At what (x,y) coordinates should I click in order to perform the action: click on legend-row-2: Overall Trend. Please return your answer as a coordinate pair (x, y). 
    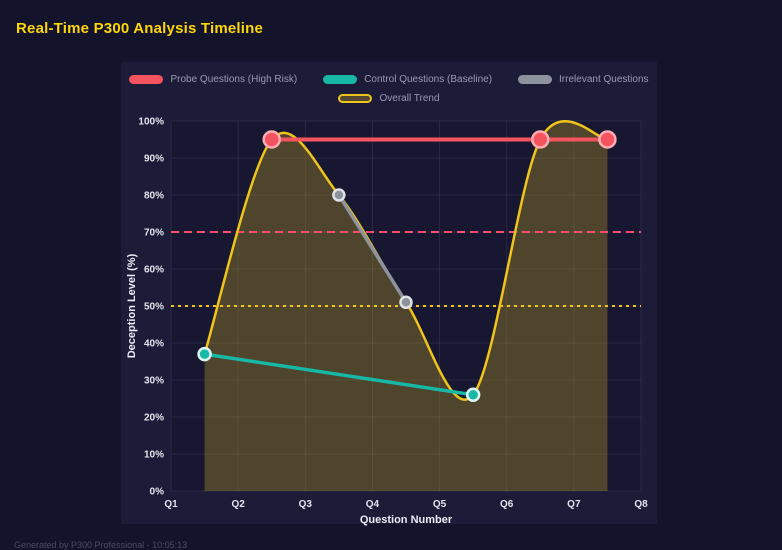
    Looking at the image, I should click on (389, 98).